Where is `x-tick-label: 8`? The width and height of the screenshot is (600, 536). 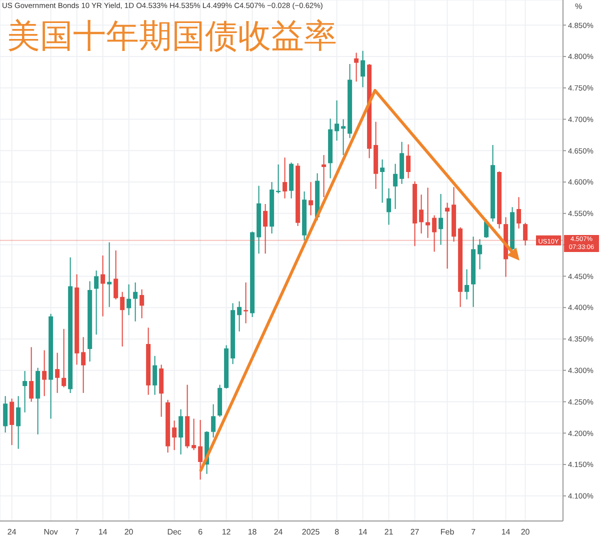 x-tick-label: 8 is located at coordinates (337, 532).